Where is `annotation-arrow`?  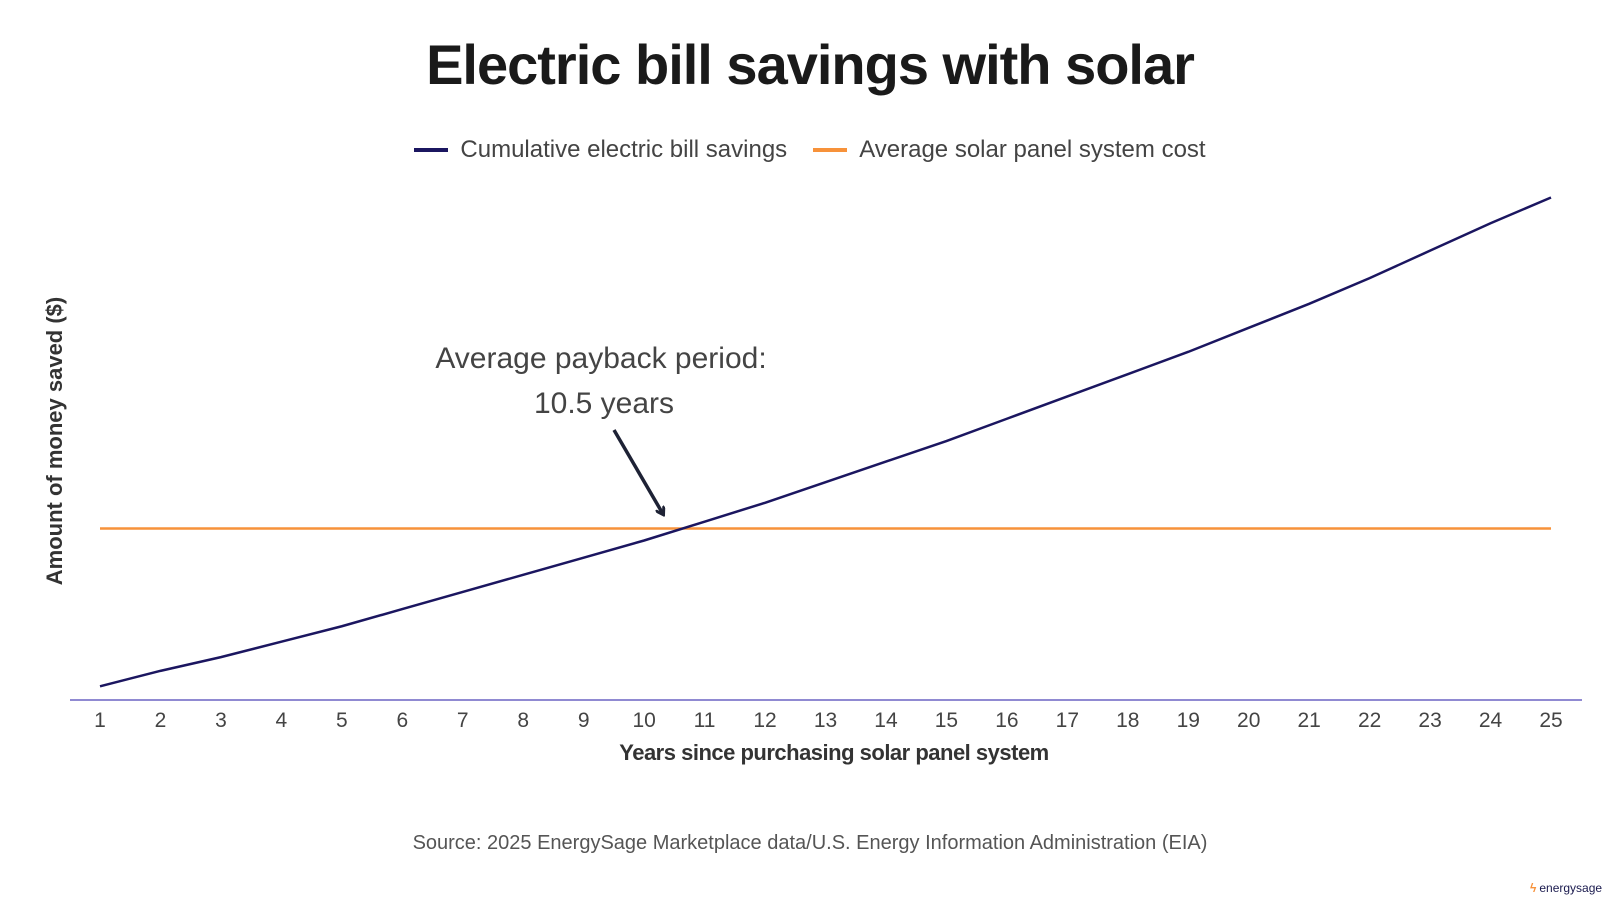
annotation-arrow is located at coordinates (637, 471).